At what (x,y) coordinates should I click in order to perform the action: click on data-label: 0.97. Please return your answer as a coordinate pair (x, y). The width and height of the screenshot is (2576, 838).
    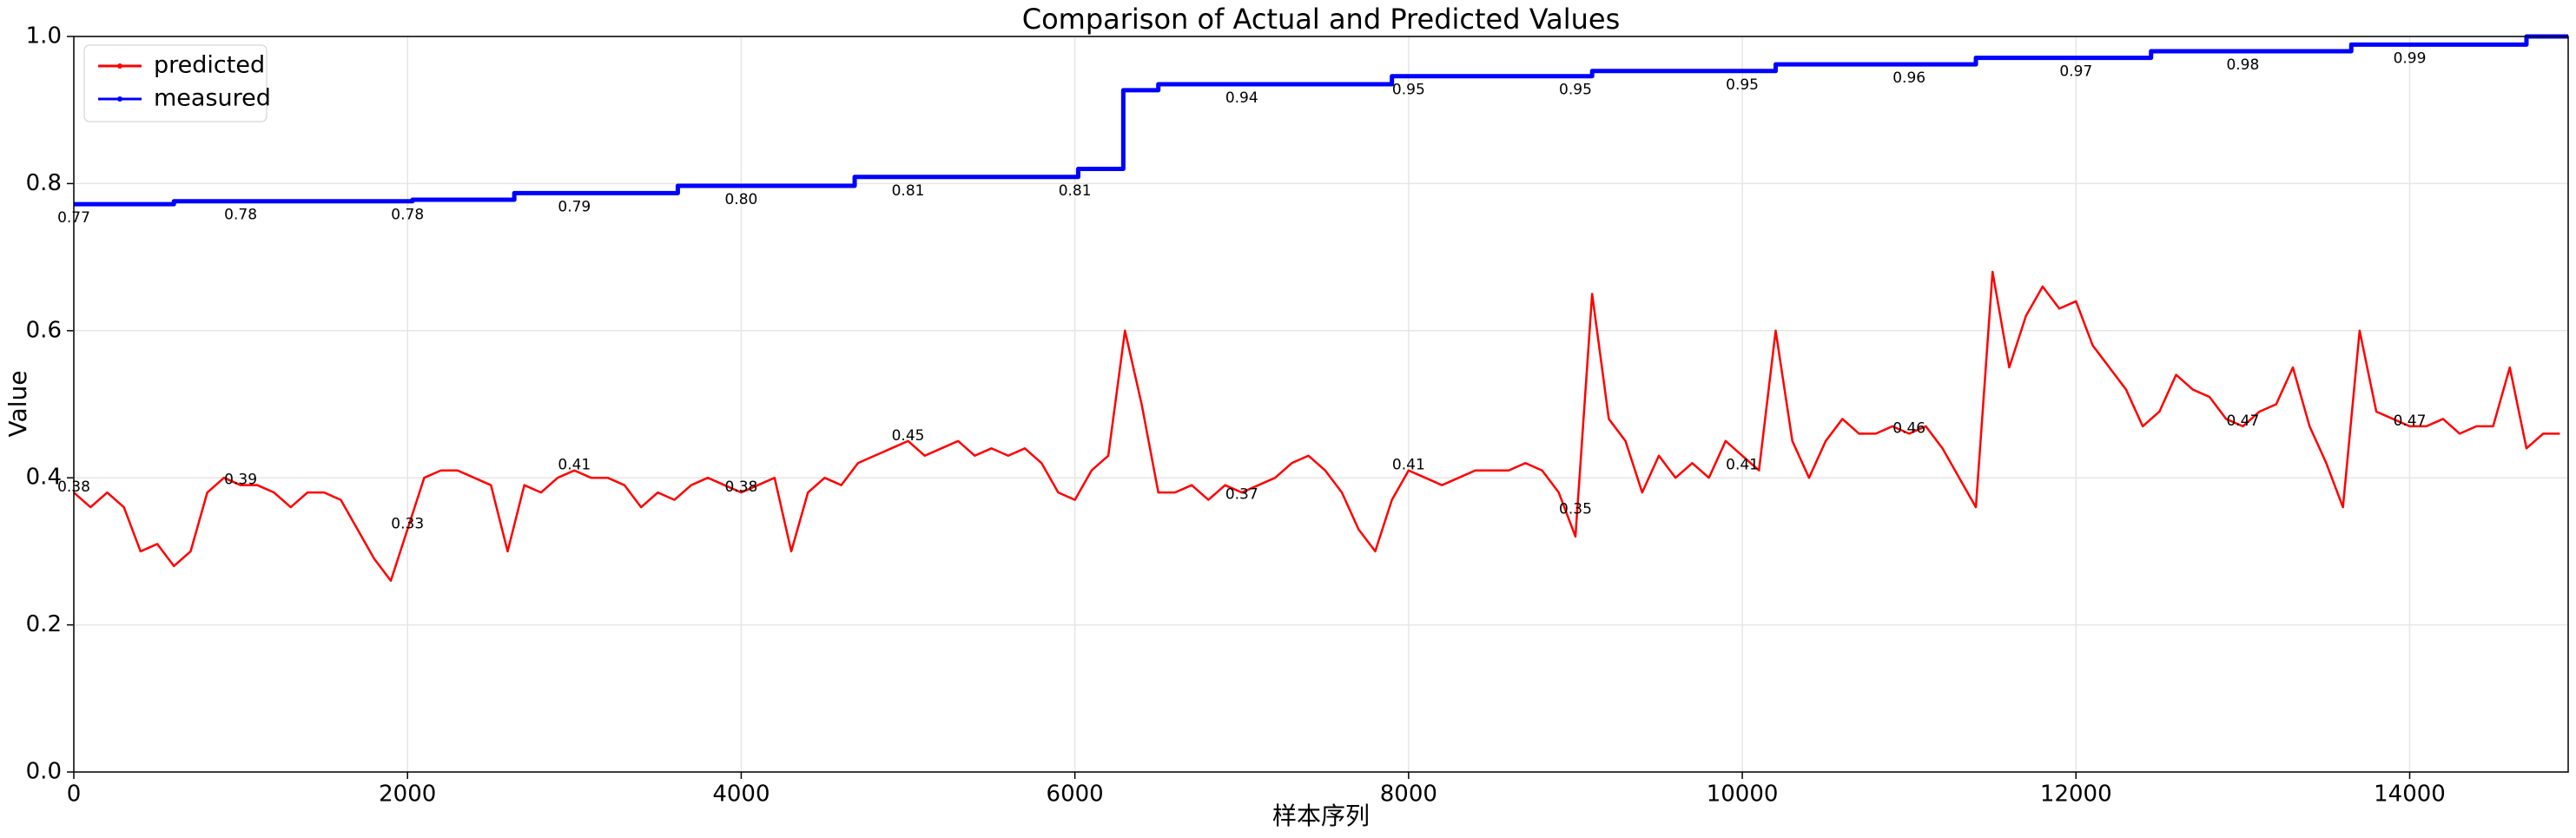
    Looking at the image, I should click on (2075, 72).